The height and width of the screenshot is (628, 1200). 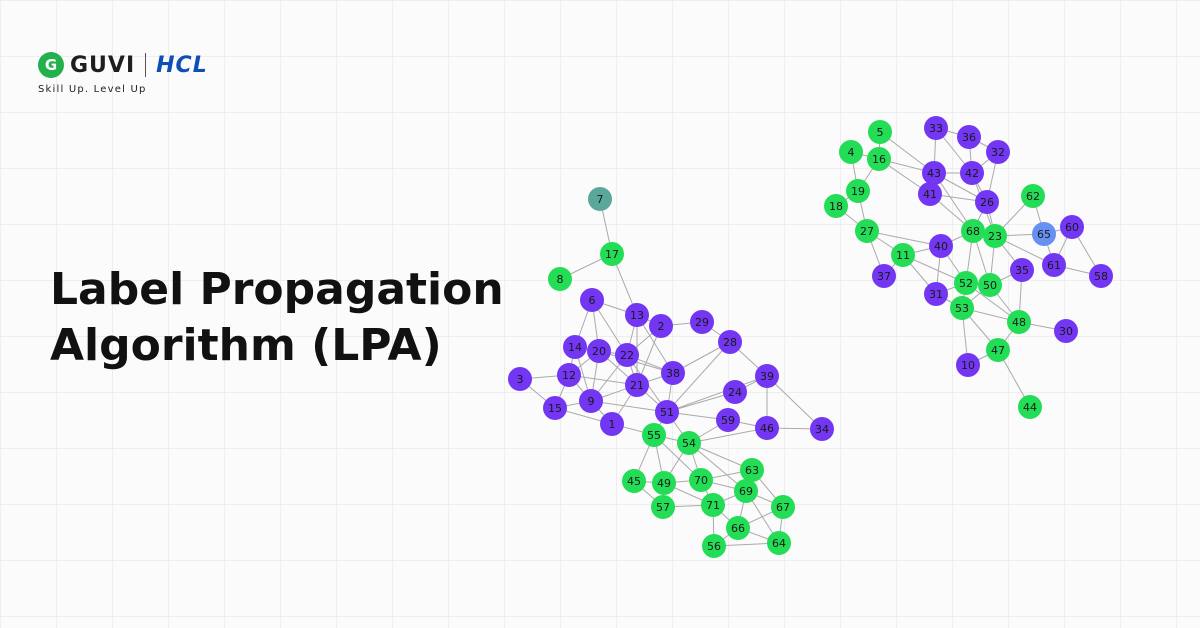 I want to click on node-label: 60, so click(x=1072, y=227).